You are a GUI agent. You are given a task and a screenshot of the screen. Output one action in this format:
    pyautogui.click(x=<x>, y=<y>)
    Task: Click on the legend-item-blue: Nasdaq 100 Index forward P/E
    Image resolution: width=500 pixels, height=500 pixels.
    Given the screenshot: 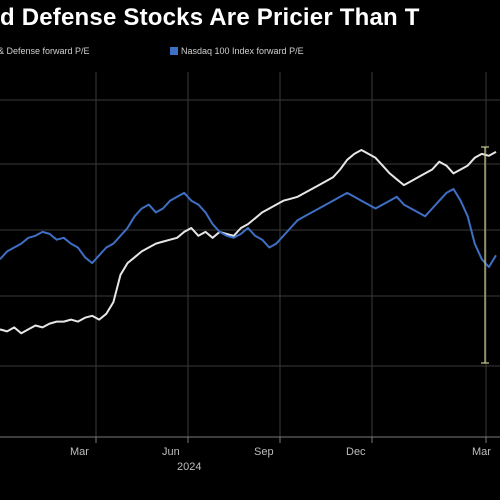 What is the action you would take?
    pyautogui.click(x=237, y=51)
    